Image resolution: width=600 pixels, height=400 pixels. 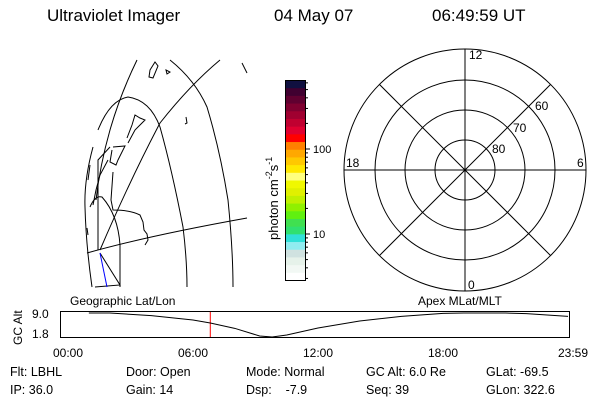 I want to click on satellite-track, so click(x=103, y=270).